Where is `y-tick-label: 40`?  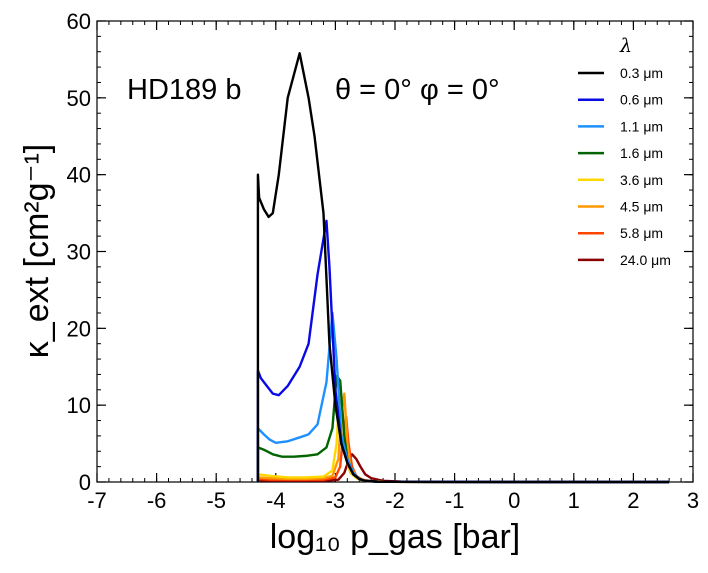
y-tick-label: 40 is located at coordinates (79, 175).